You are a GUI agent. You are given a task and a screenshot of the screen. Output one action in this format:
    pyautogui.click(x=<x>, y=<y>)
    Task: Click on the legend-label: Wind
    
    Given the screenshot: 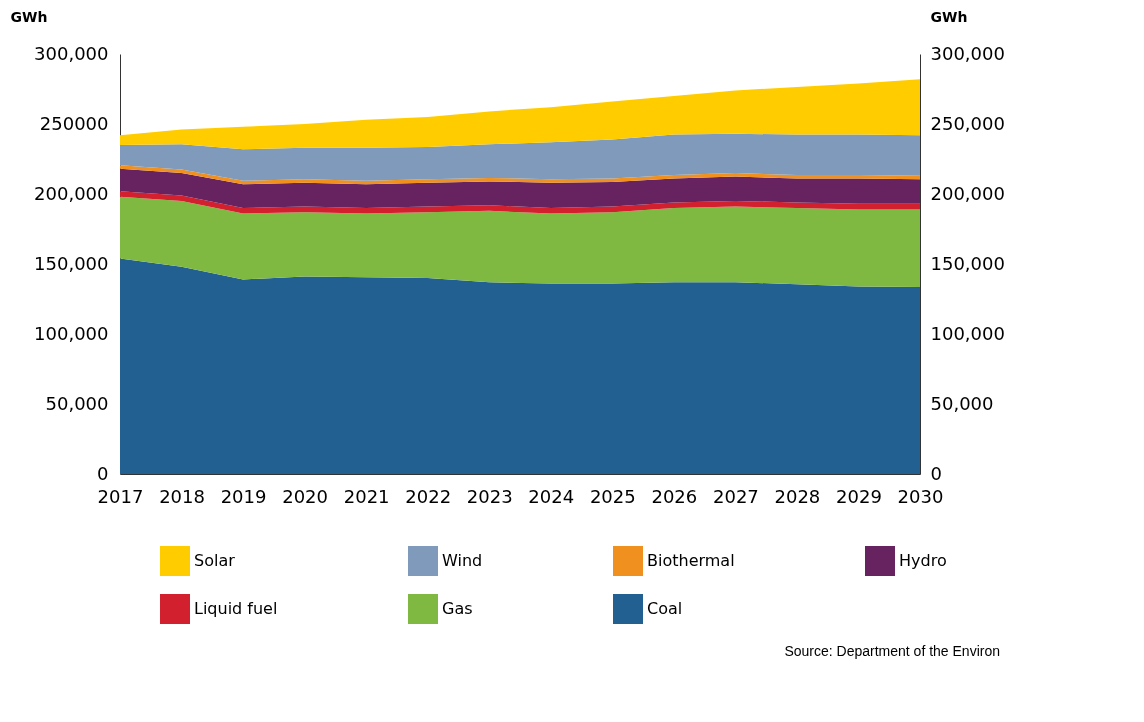 What is the action you would take?
    pyautogui.click(x=462, y=560)
    